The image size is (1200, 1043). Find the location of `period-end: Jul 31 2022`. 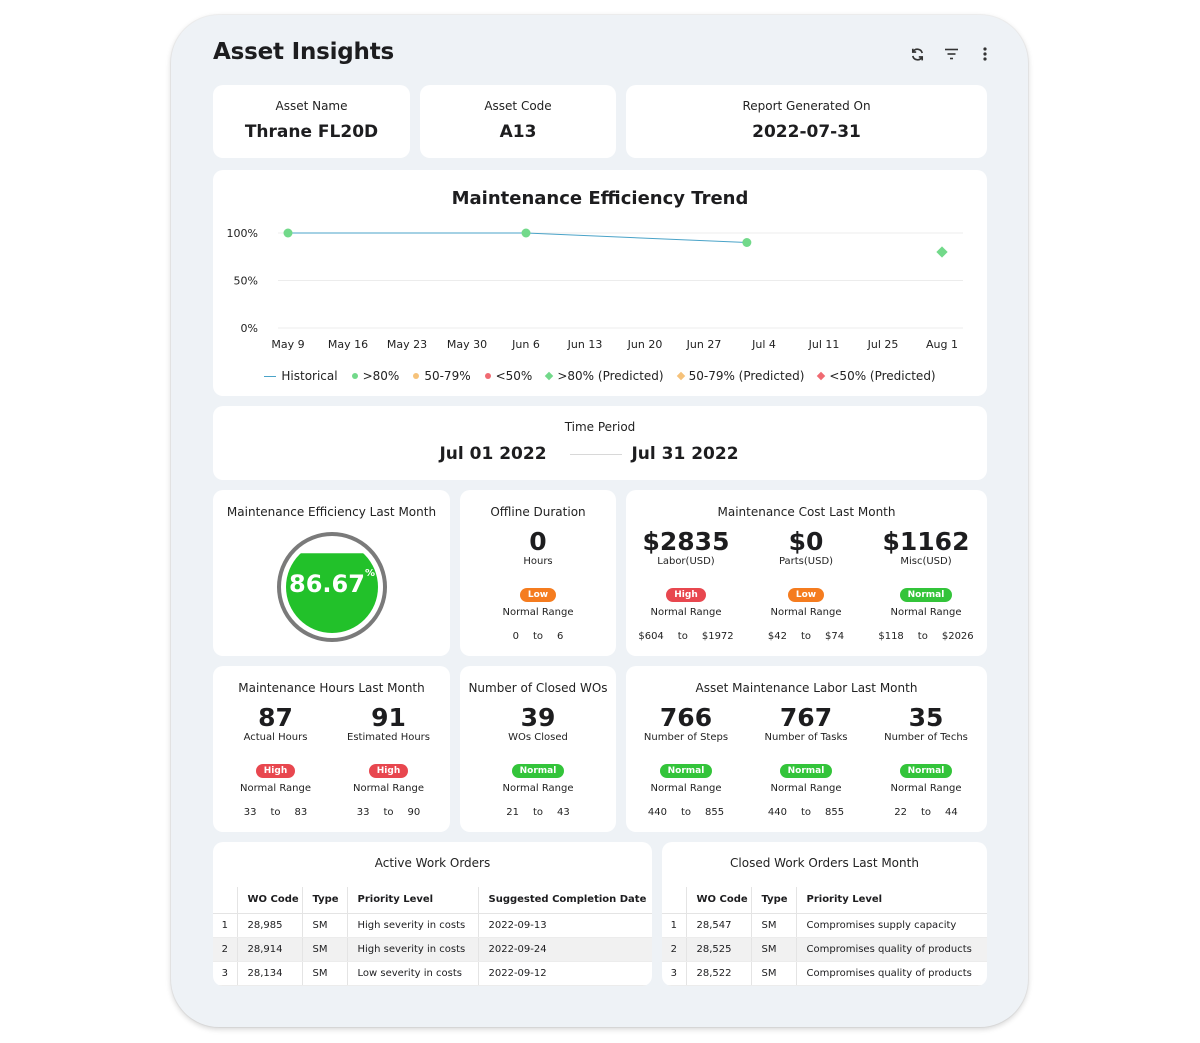

period-end: Jul 31 2022 is located at coordinates (685, 454).